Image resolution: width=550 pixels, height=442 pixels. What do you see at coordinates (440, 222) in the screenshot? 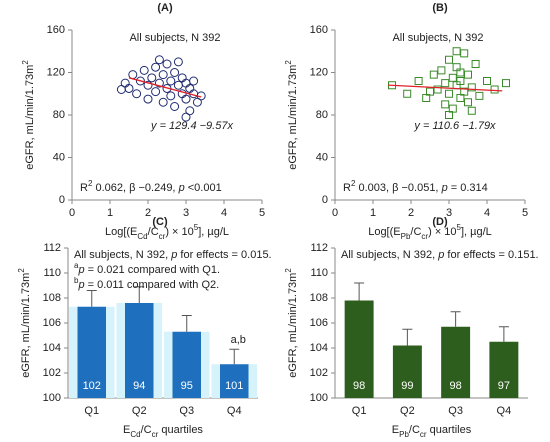
I see `panel-label: (D)` at bounding box center [440, 222].